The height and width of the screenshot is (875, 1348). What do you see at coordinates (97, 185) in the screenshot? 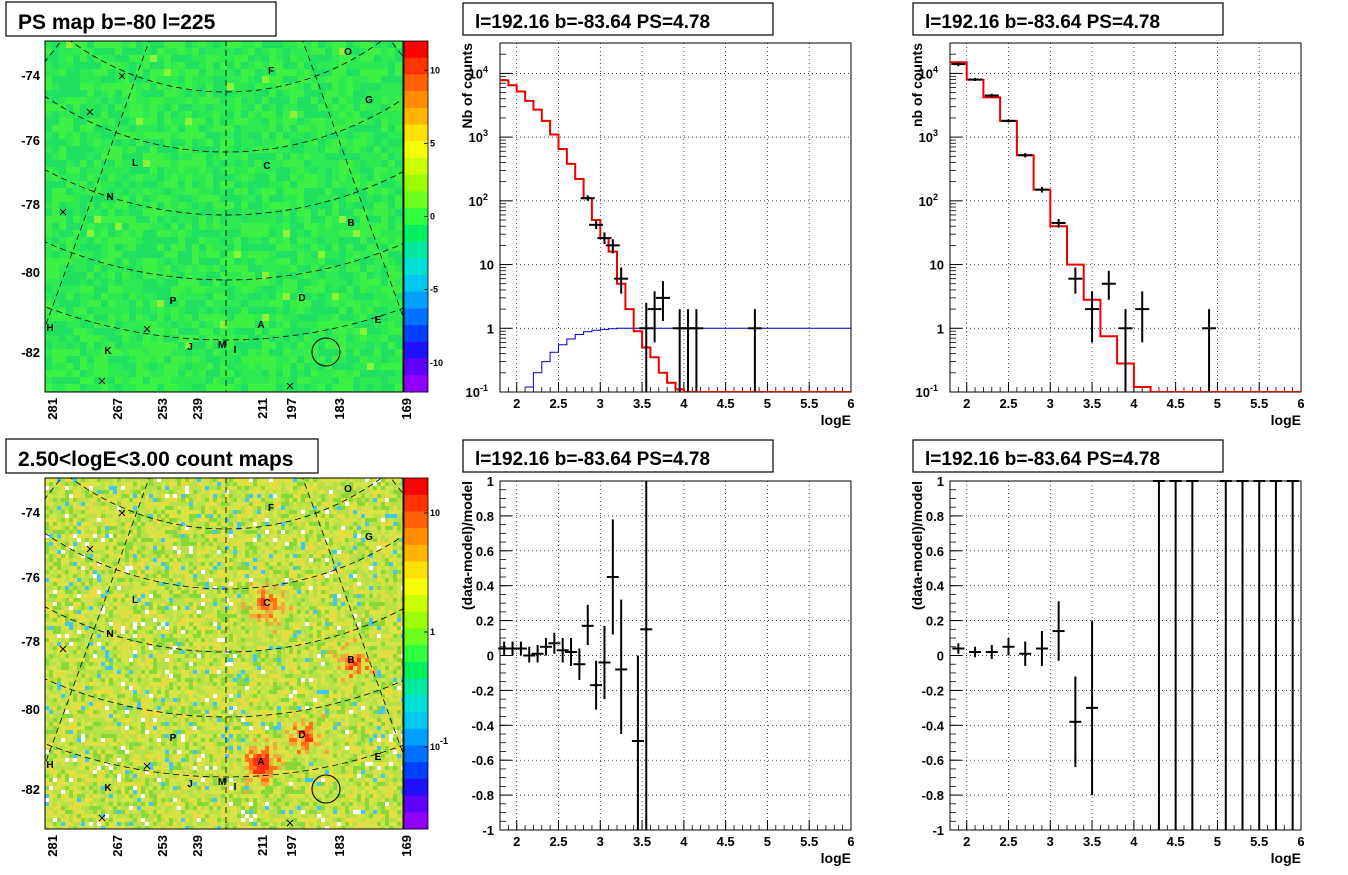
I see `meridian-line` at bounding box center [97, 185].